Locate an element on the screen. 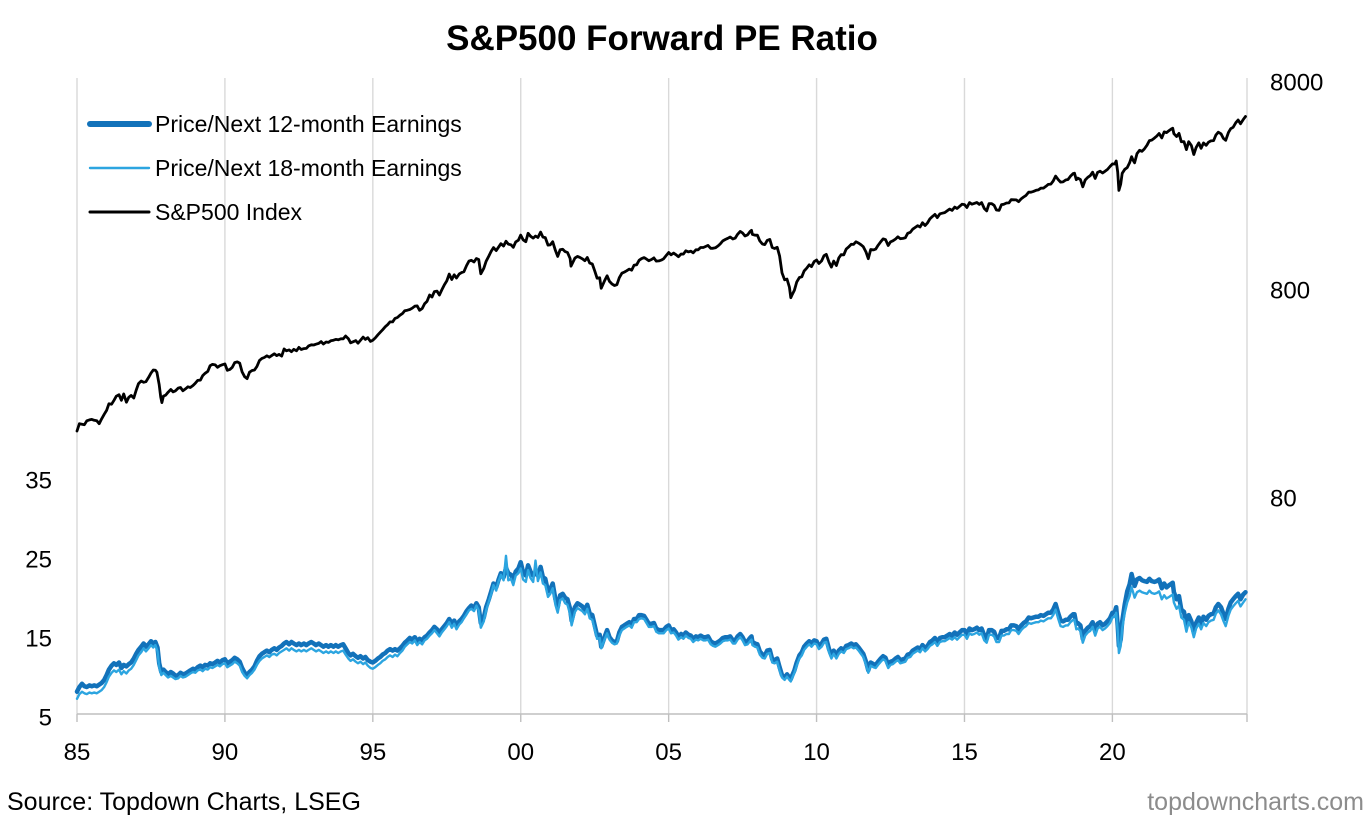  left-axis-label: 25 is located at coordinates (38, 560).